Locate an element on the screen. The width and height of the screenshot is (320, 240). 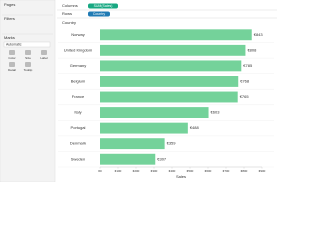
x-tick-label: €700 is located at coordinates (226, 171).